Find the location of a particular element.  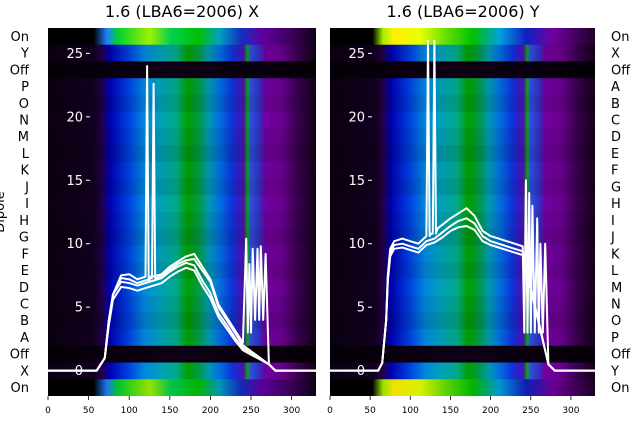

dipole-label: C is located at coordinates (615, 121).